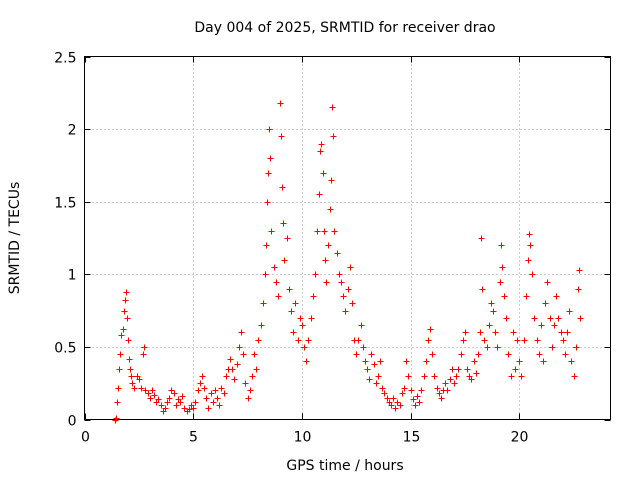  I want to click on y-tick-label: 2.5, so click(65, 59).